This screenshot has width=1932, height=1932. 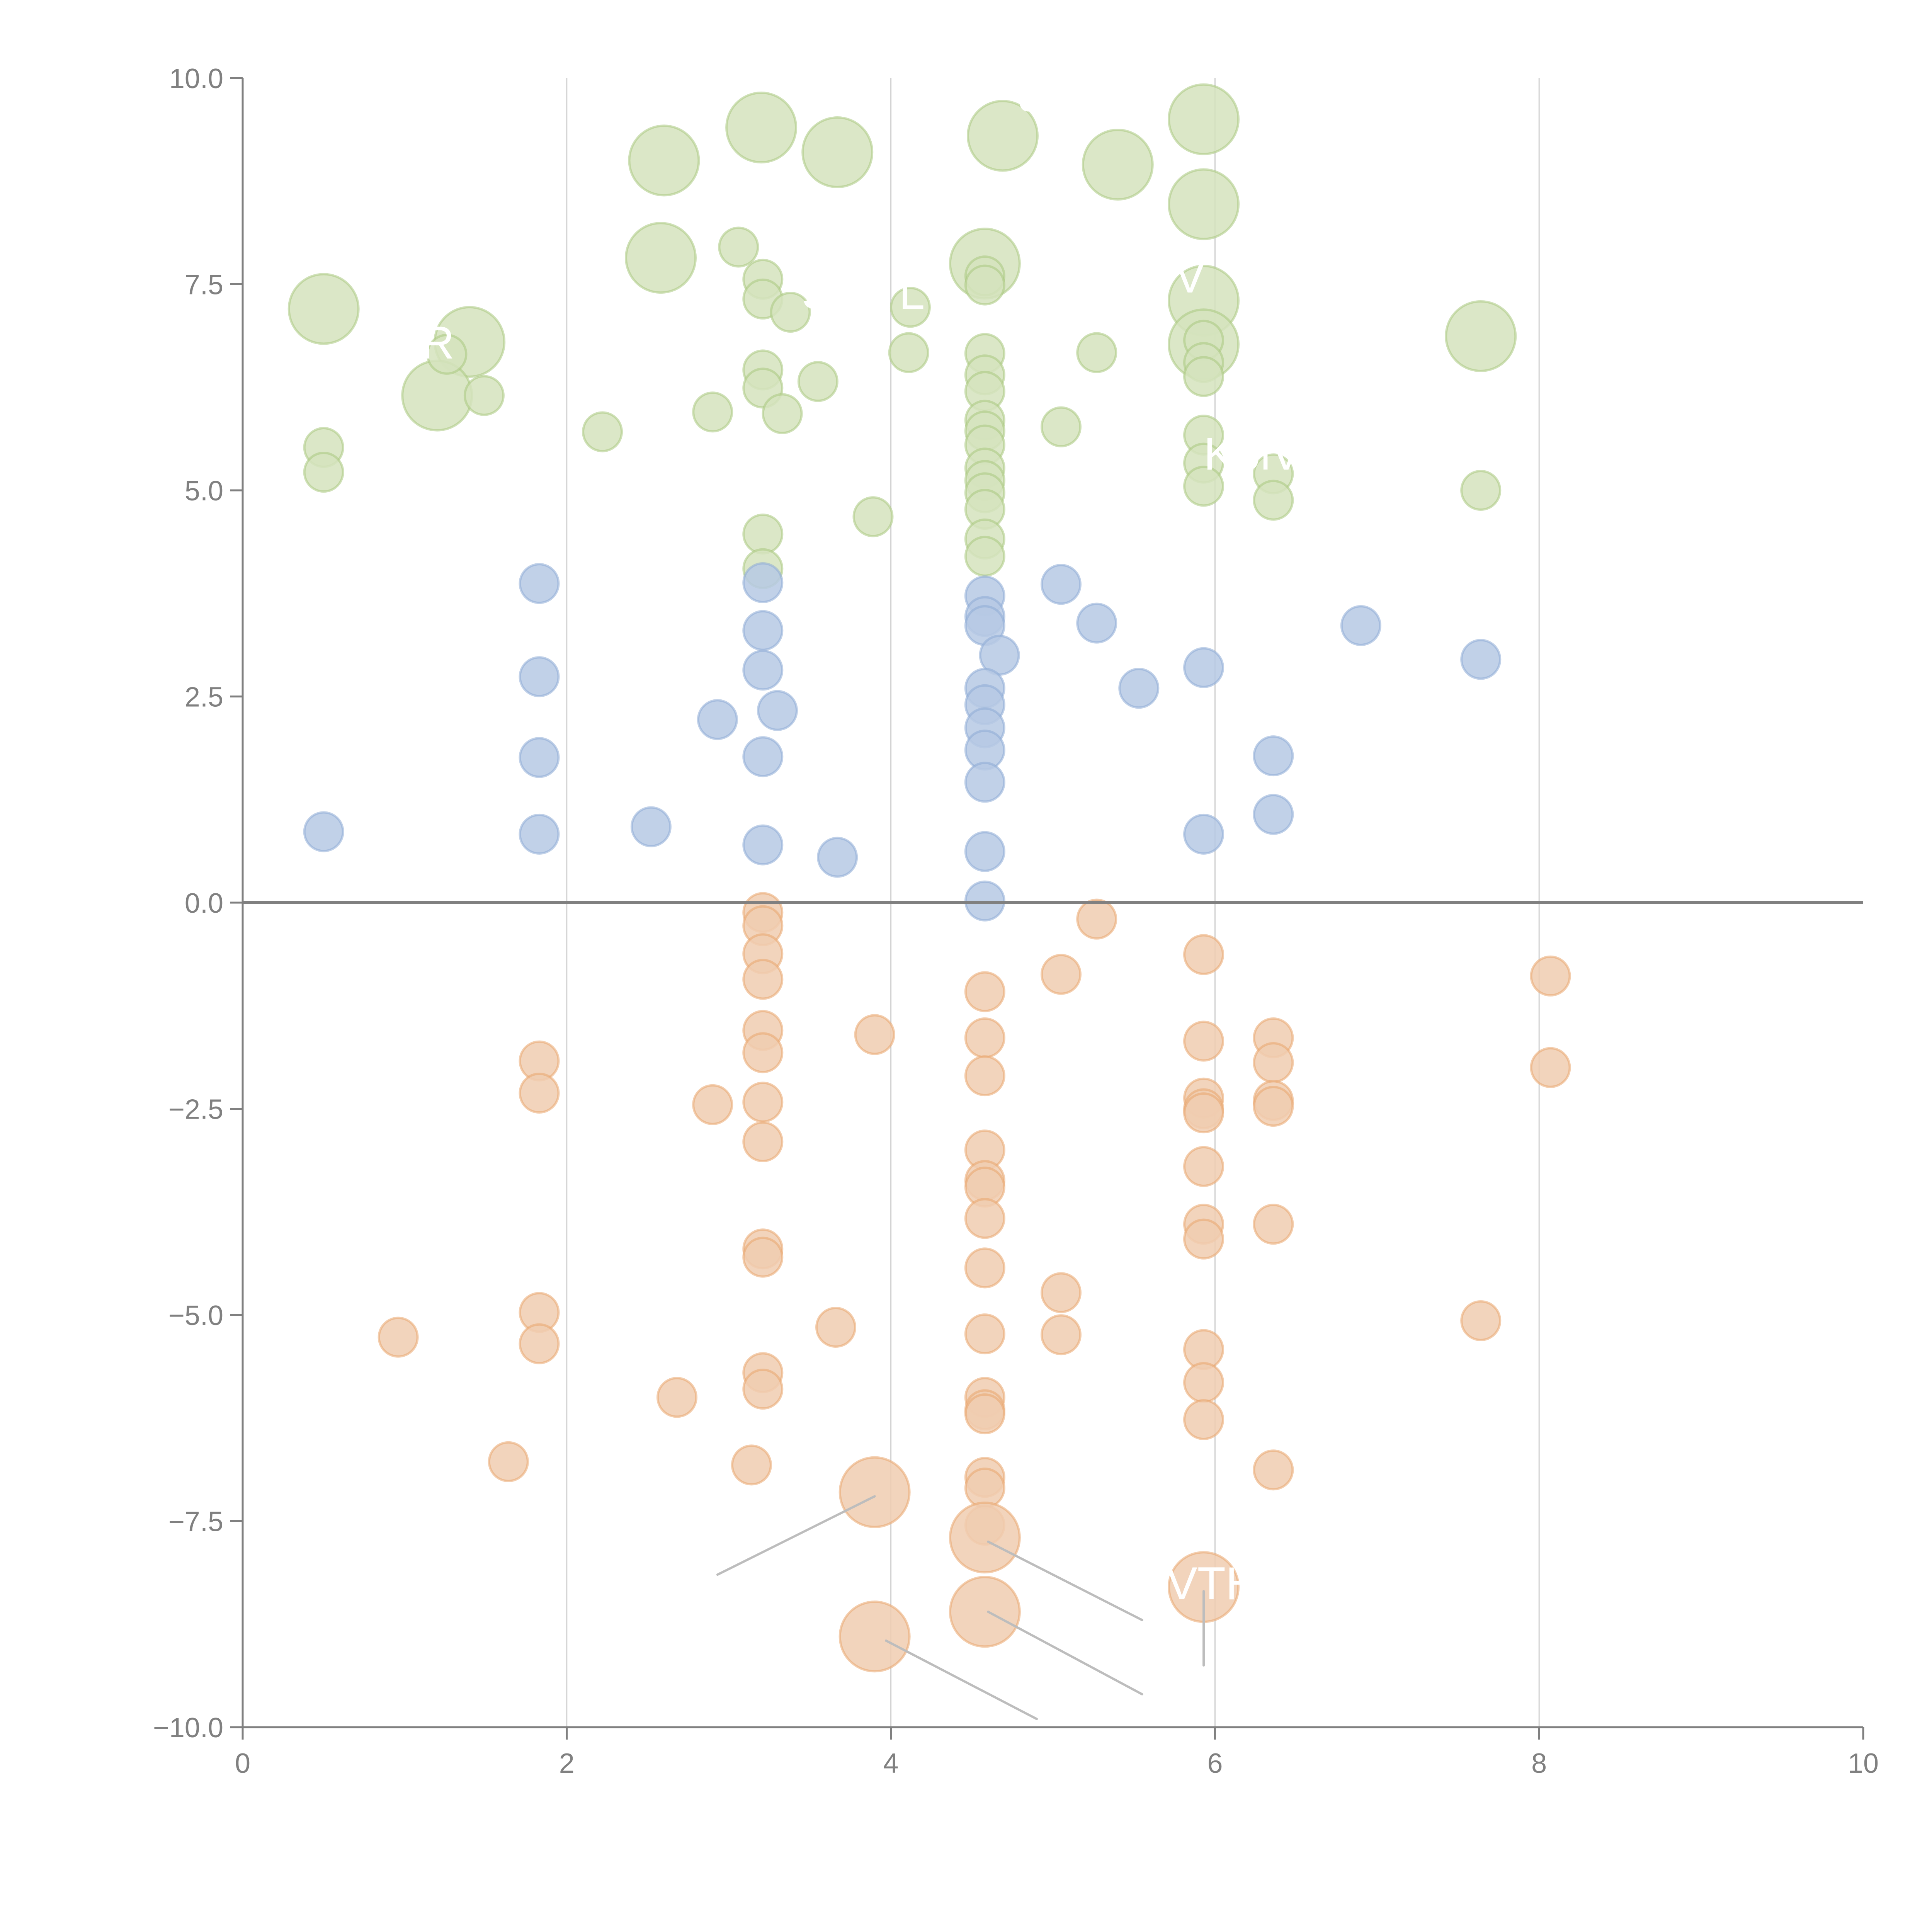 What do you see at coordinates (1213, 1584) in the screenshot?
I see `annotation-label: VTH` at bounding box center [1213, 1584].